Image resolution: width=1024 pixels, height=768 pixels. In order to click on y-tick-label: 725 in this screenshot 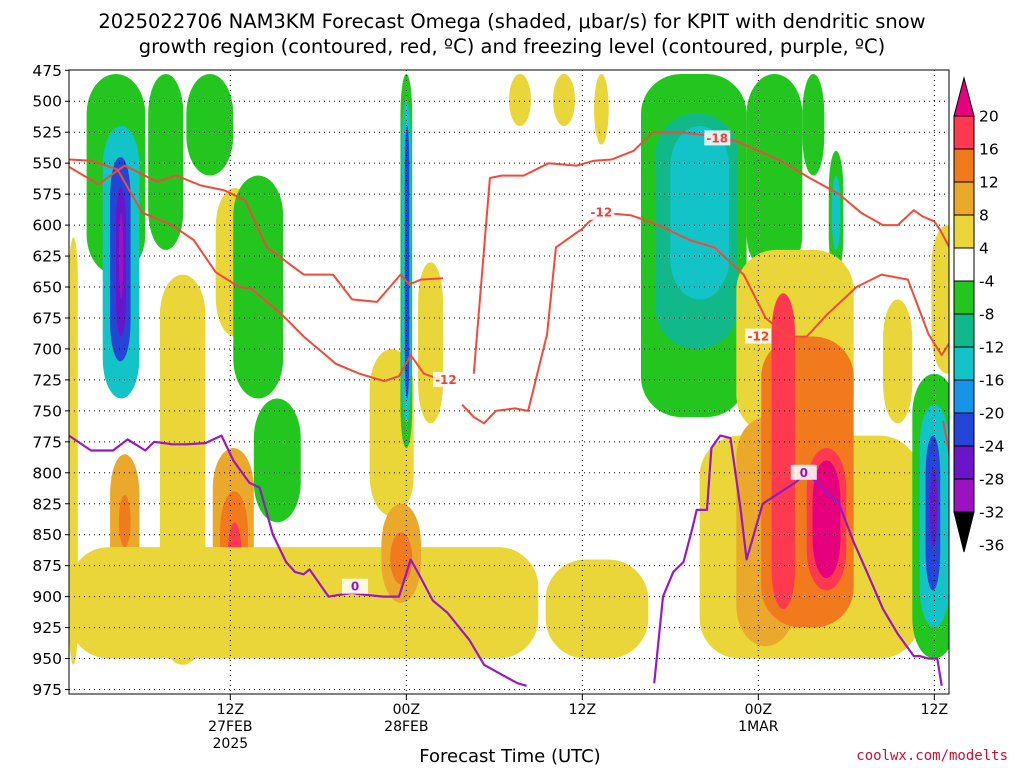, I will do `click(47, 380)`.